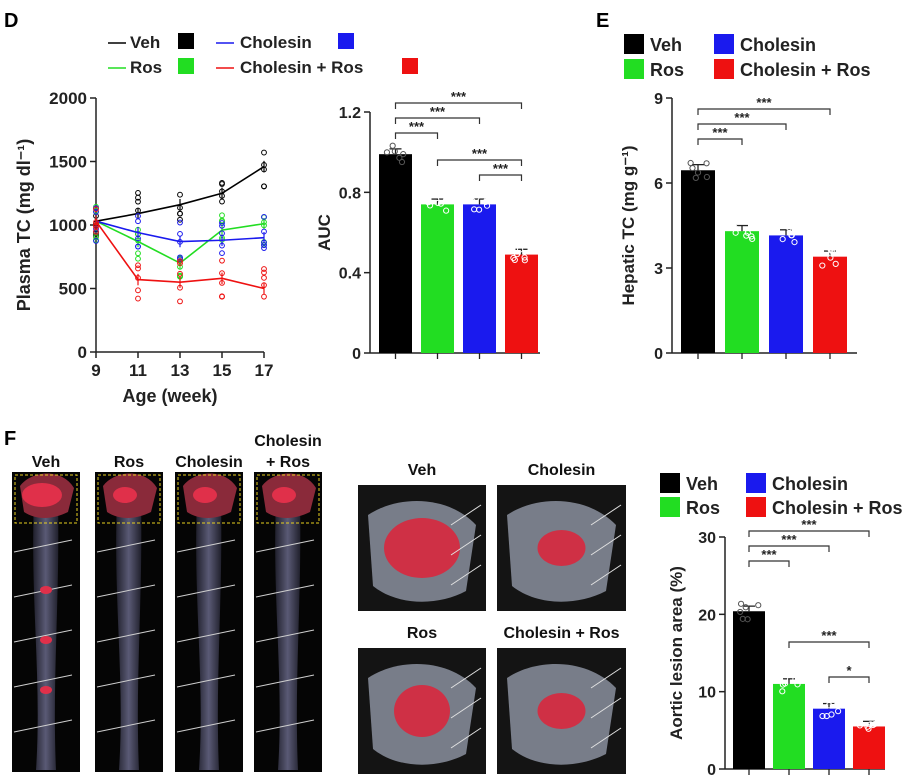 Image resolution: width=915 pixels, height=781 pixels. Describe the element at coordinates (658, 354) in the screenshot. I see `hepatic-tc-ytick-label-0: 0` at that location.